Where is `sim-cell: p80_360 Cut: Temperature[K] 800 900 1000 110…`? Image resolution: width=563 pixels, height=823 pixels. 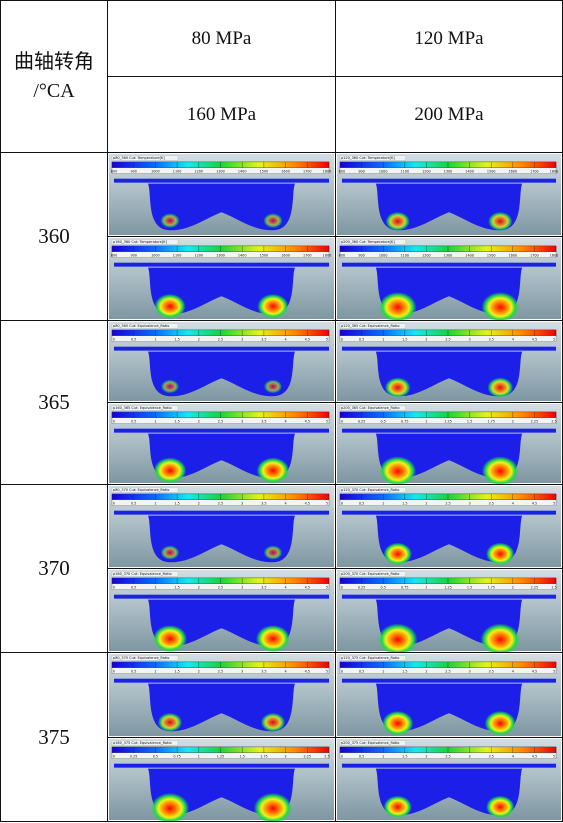 sim-cell: p80_360 Cut: Temperature[K] 800 900 1000 110… is located at coordinates (221, 194).